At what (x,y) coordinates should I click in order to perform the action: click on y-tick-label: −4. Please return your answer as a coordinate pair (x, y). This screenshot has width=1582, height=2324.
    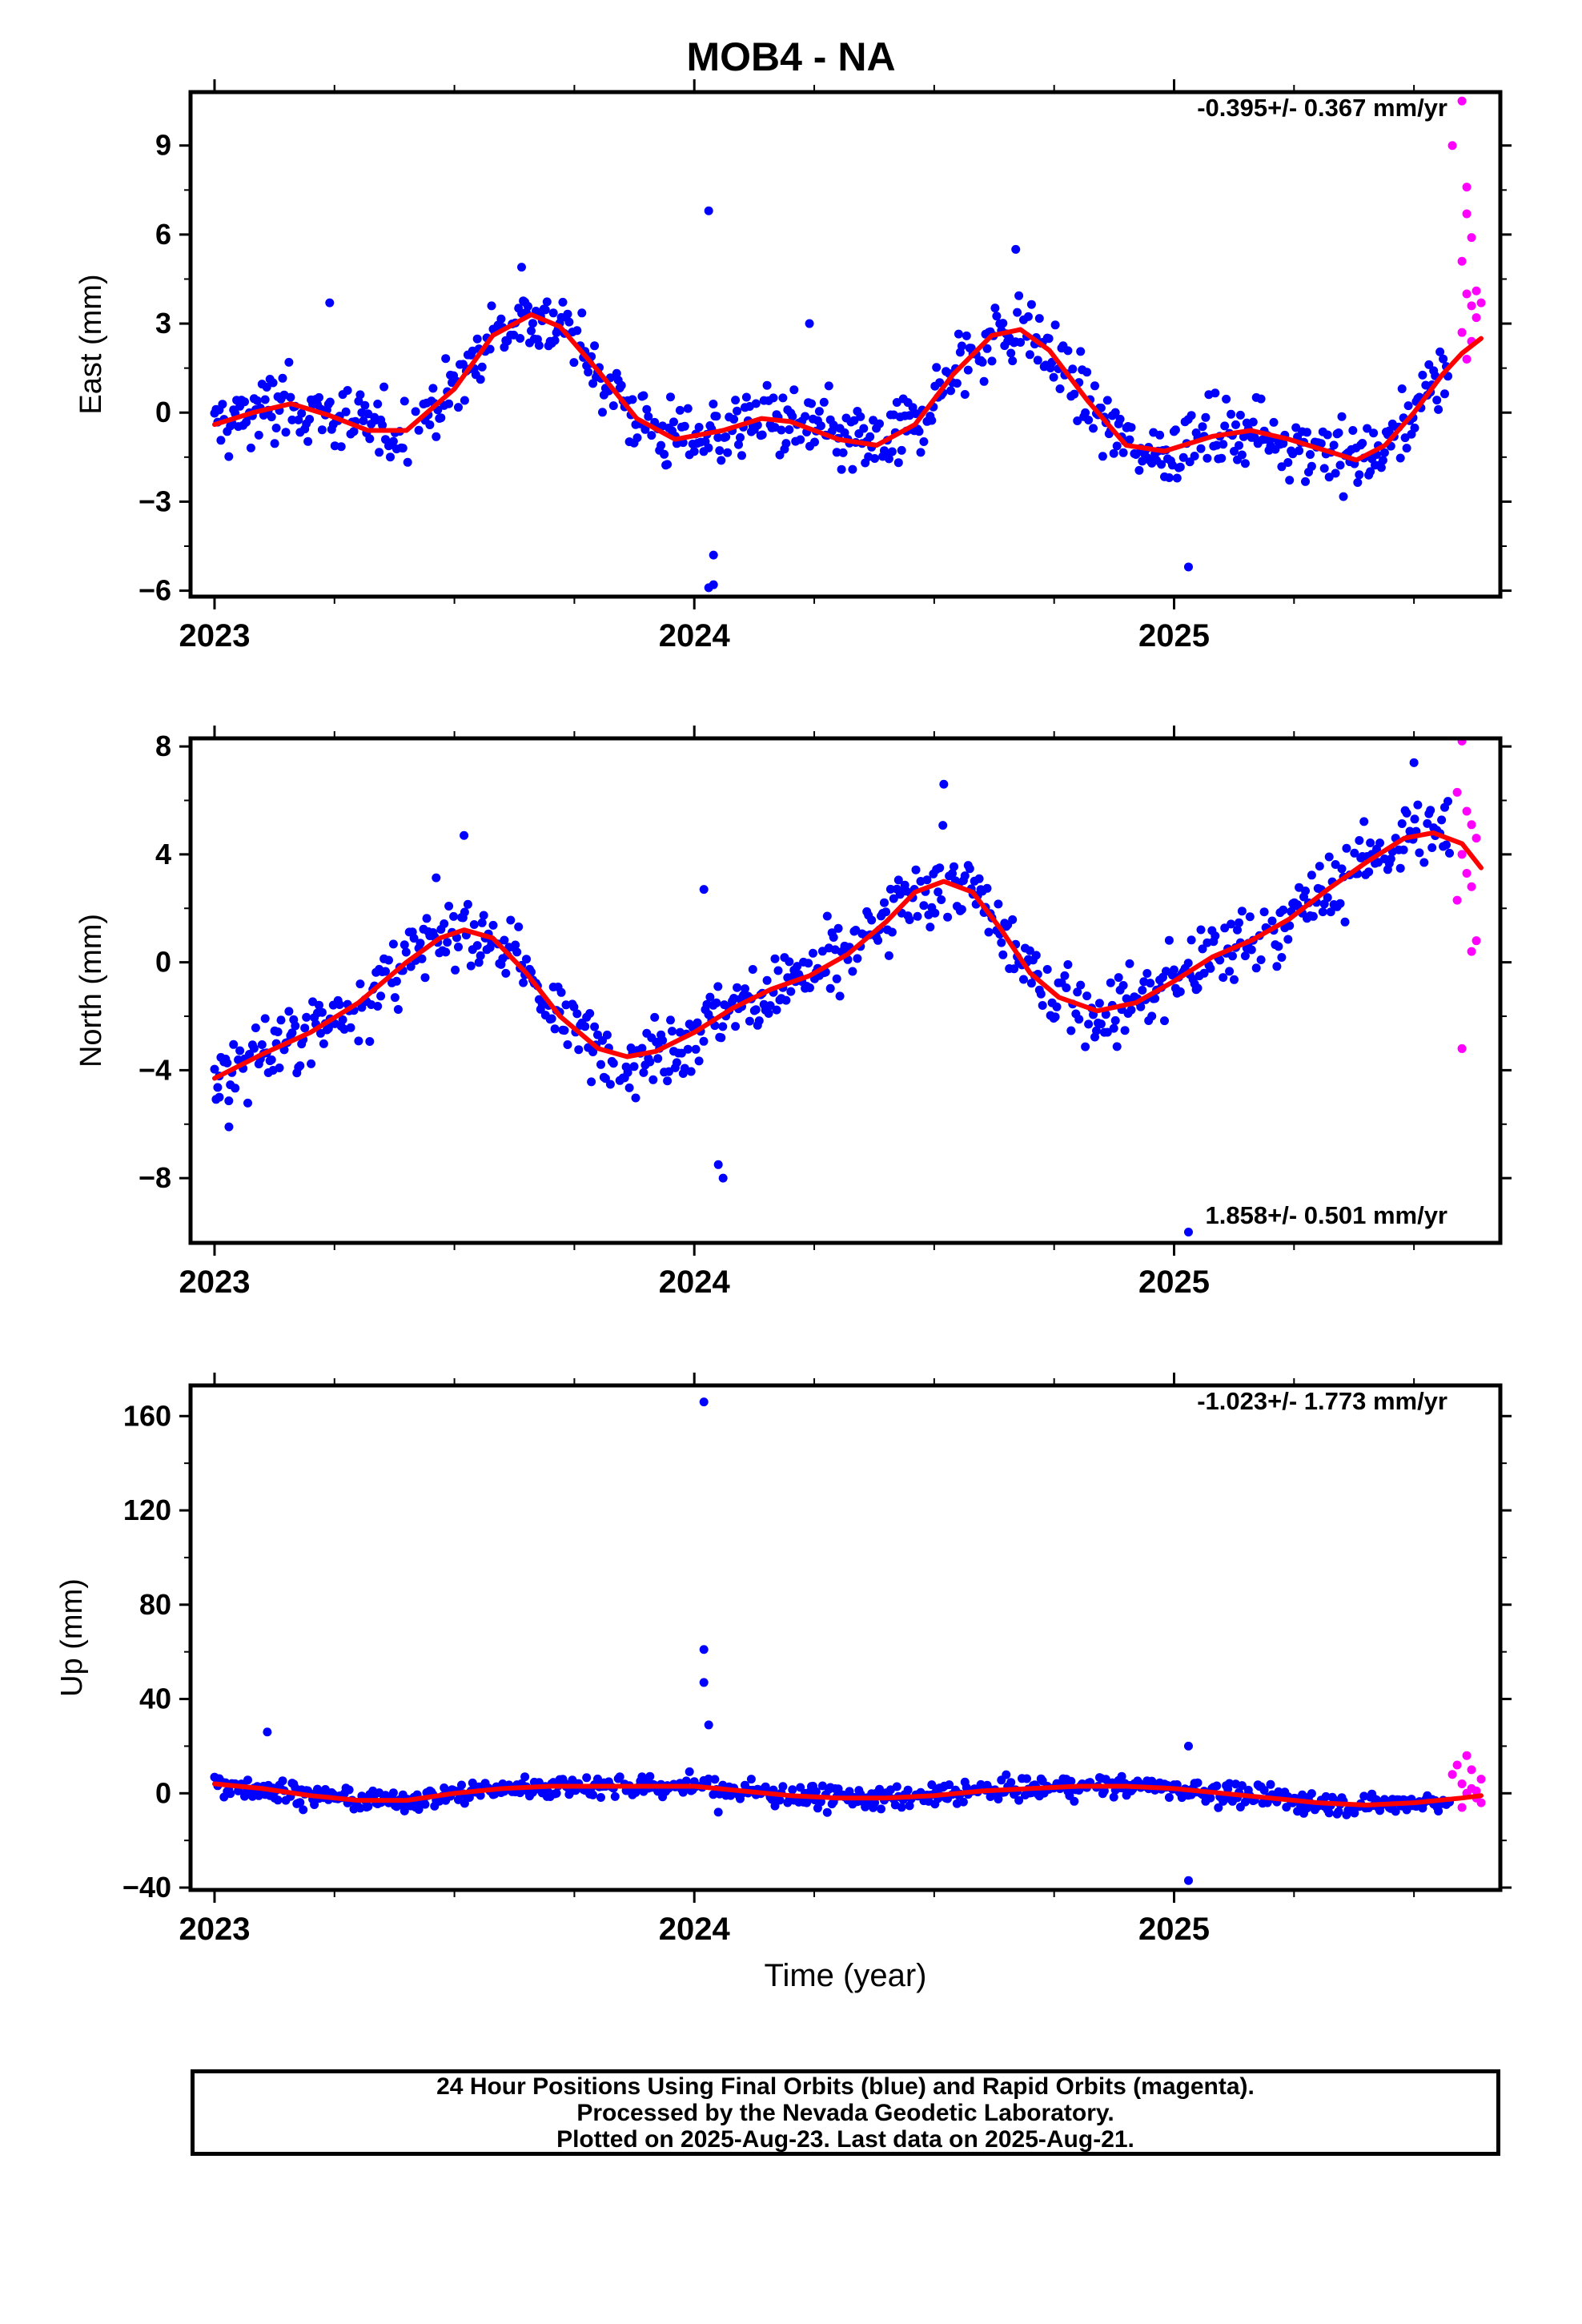
    Looking at the image, I should click on (155, 1069).